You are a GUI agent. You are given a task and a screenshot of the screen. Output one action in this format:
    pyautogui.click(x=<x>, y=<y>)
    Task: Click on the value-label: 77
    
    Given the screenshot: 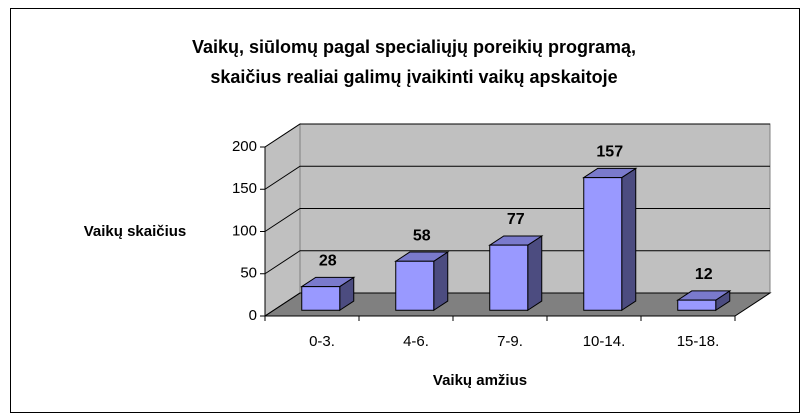 What is the action you would take?
    pyautogui.click(x=516, y=219)
    